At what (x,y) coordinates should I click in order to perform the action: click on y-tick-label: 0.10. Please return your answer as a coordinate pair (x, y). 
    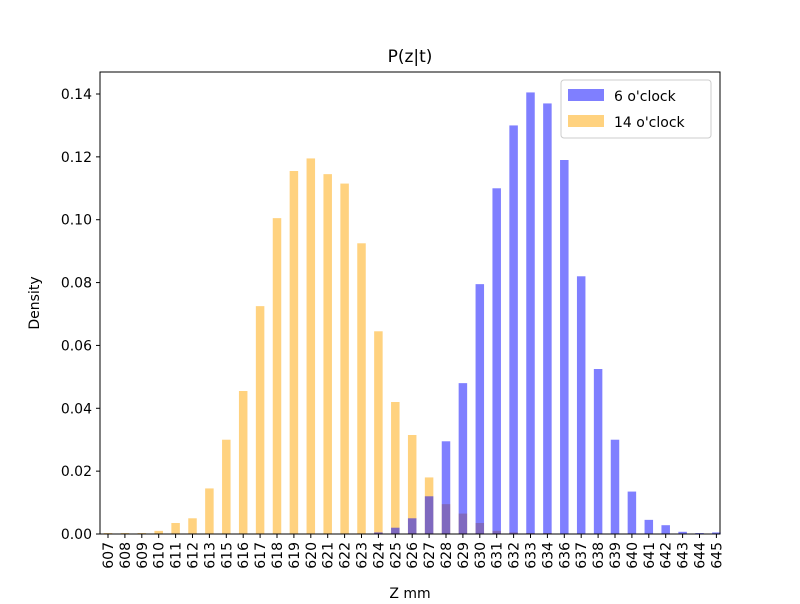
    Looking at the image, I should click on (76, 221).